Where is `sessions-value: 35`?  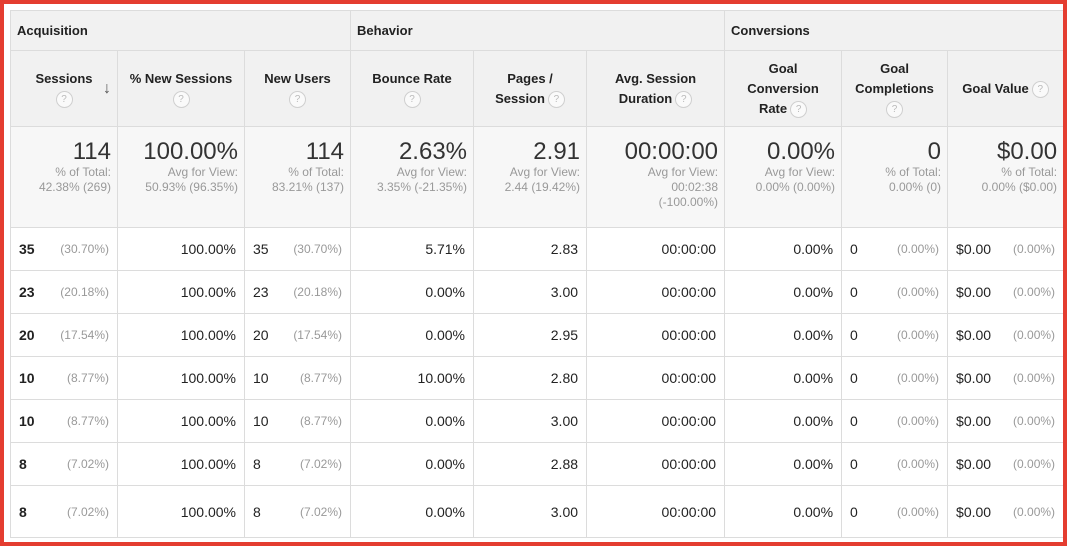
sessions-value: 35 is located at coordinates (27, 249).